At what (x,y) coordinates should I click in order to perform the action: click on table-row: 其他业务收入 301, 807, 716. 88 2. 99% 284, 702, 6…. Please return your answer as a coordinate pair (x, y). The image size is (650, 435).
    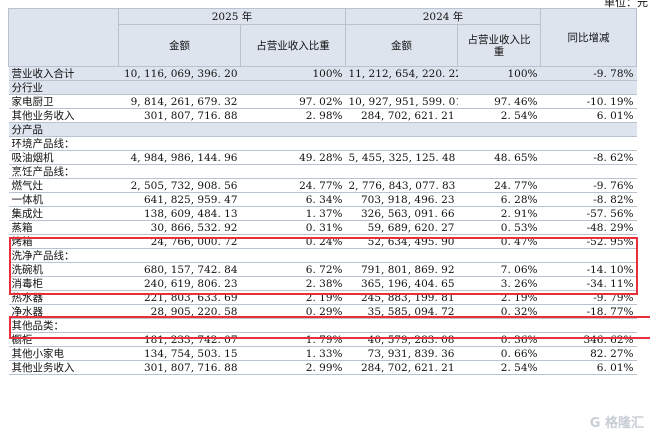
    Looking at the image, I should click on (322, 367).